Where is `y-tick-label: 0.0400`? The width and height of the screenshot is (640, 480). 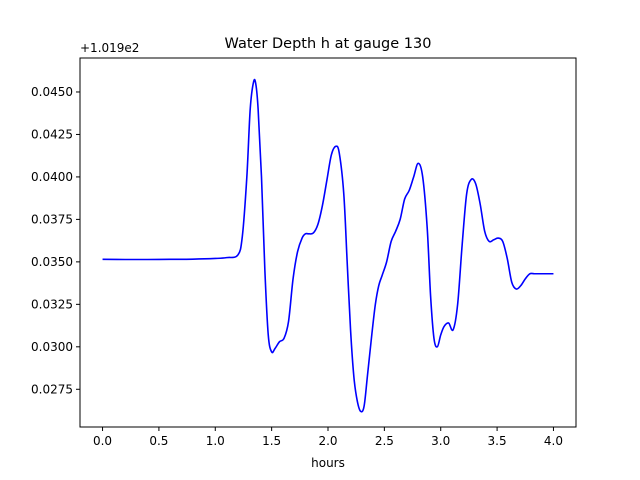 y-tick-label: 0.0400 is located at coordinates (52, 177).